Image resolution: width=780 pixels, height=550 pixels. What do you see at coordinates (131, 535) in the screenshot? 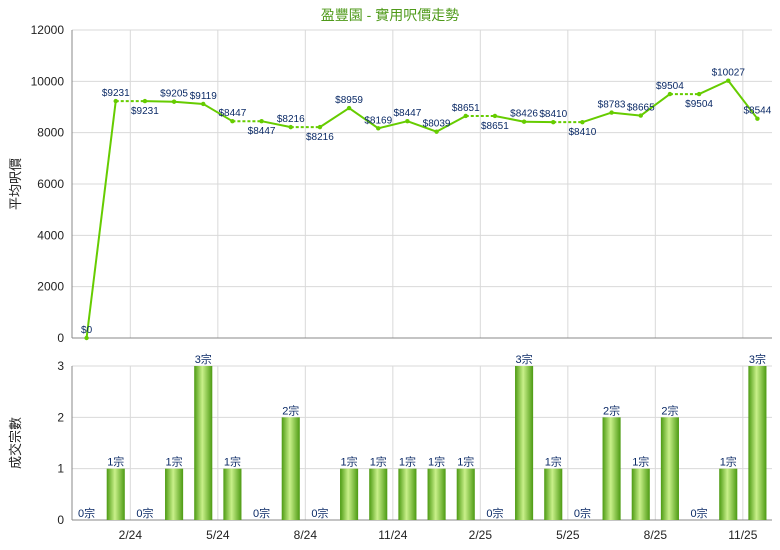
I see `volume-xtick: 2/24` at bounding box center [131, 535].